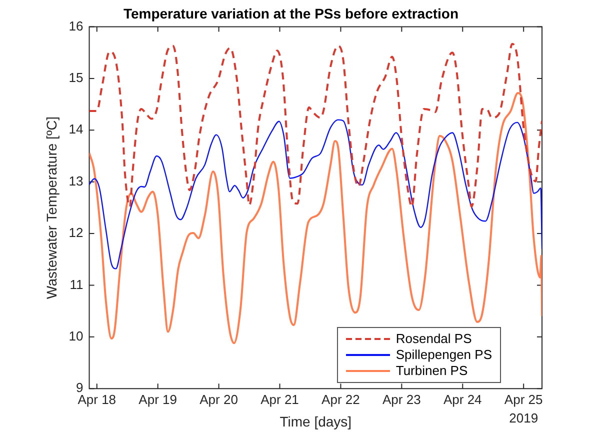 Image resolution: width=598 pixels, height=441 pixels. I want to click on x-tick-label: Apr 25, so click(523, 399).